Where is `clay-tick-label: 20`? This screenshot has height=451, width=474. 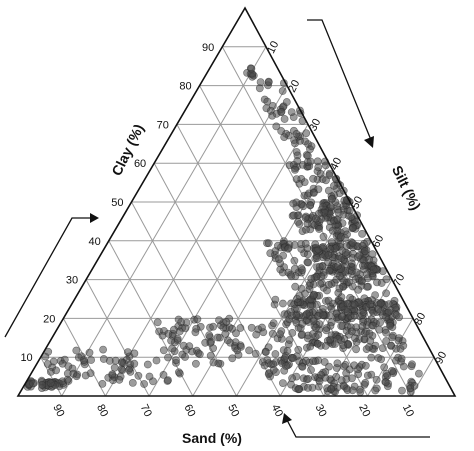
clay-tick-label: 20 is located at coordinates (49, 319).